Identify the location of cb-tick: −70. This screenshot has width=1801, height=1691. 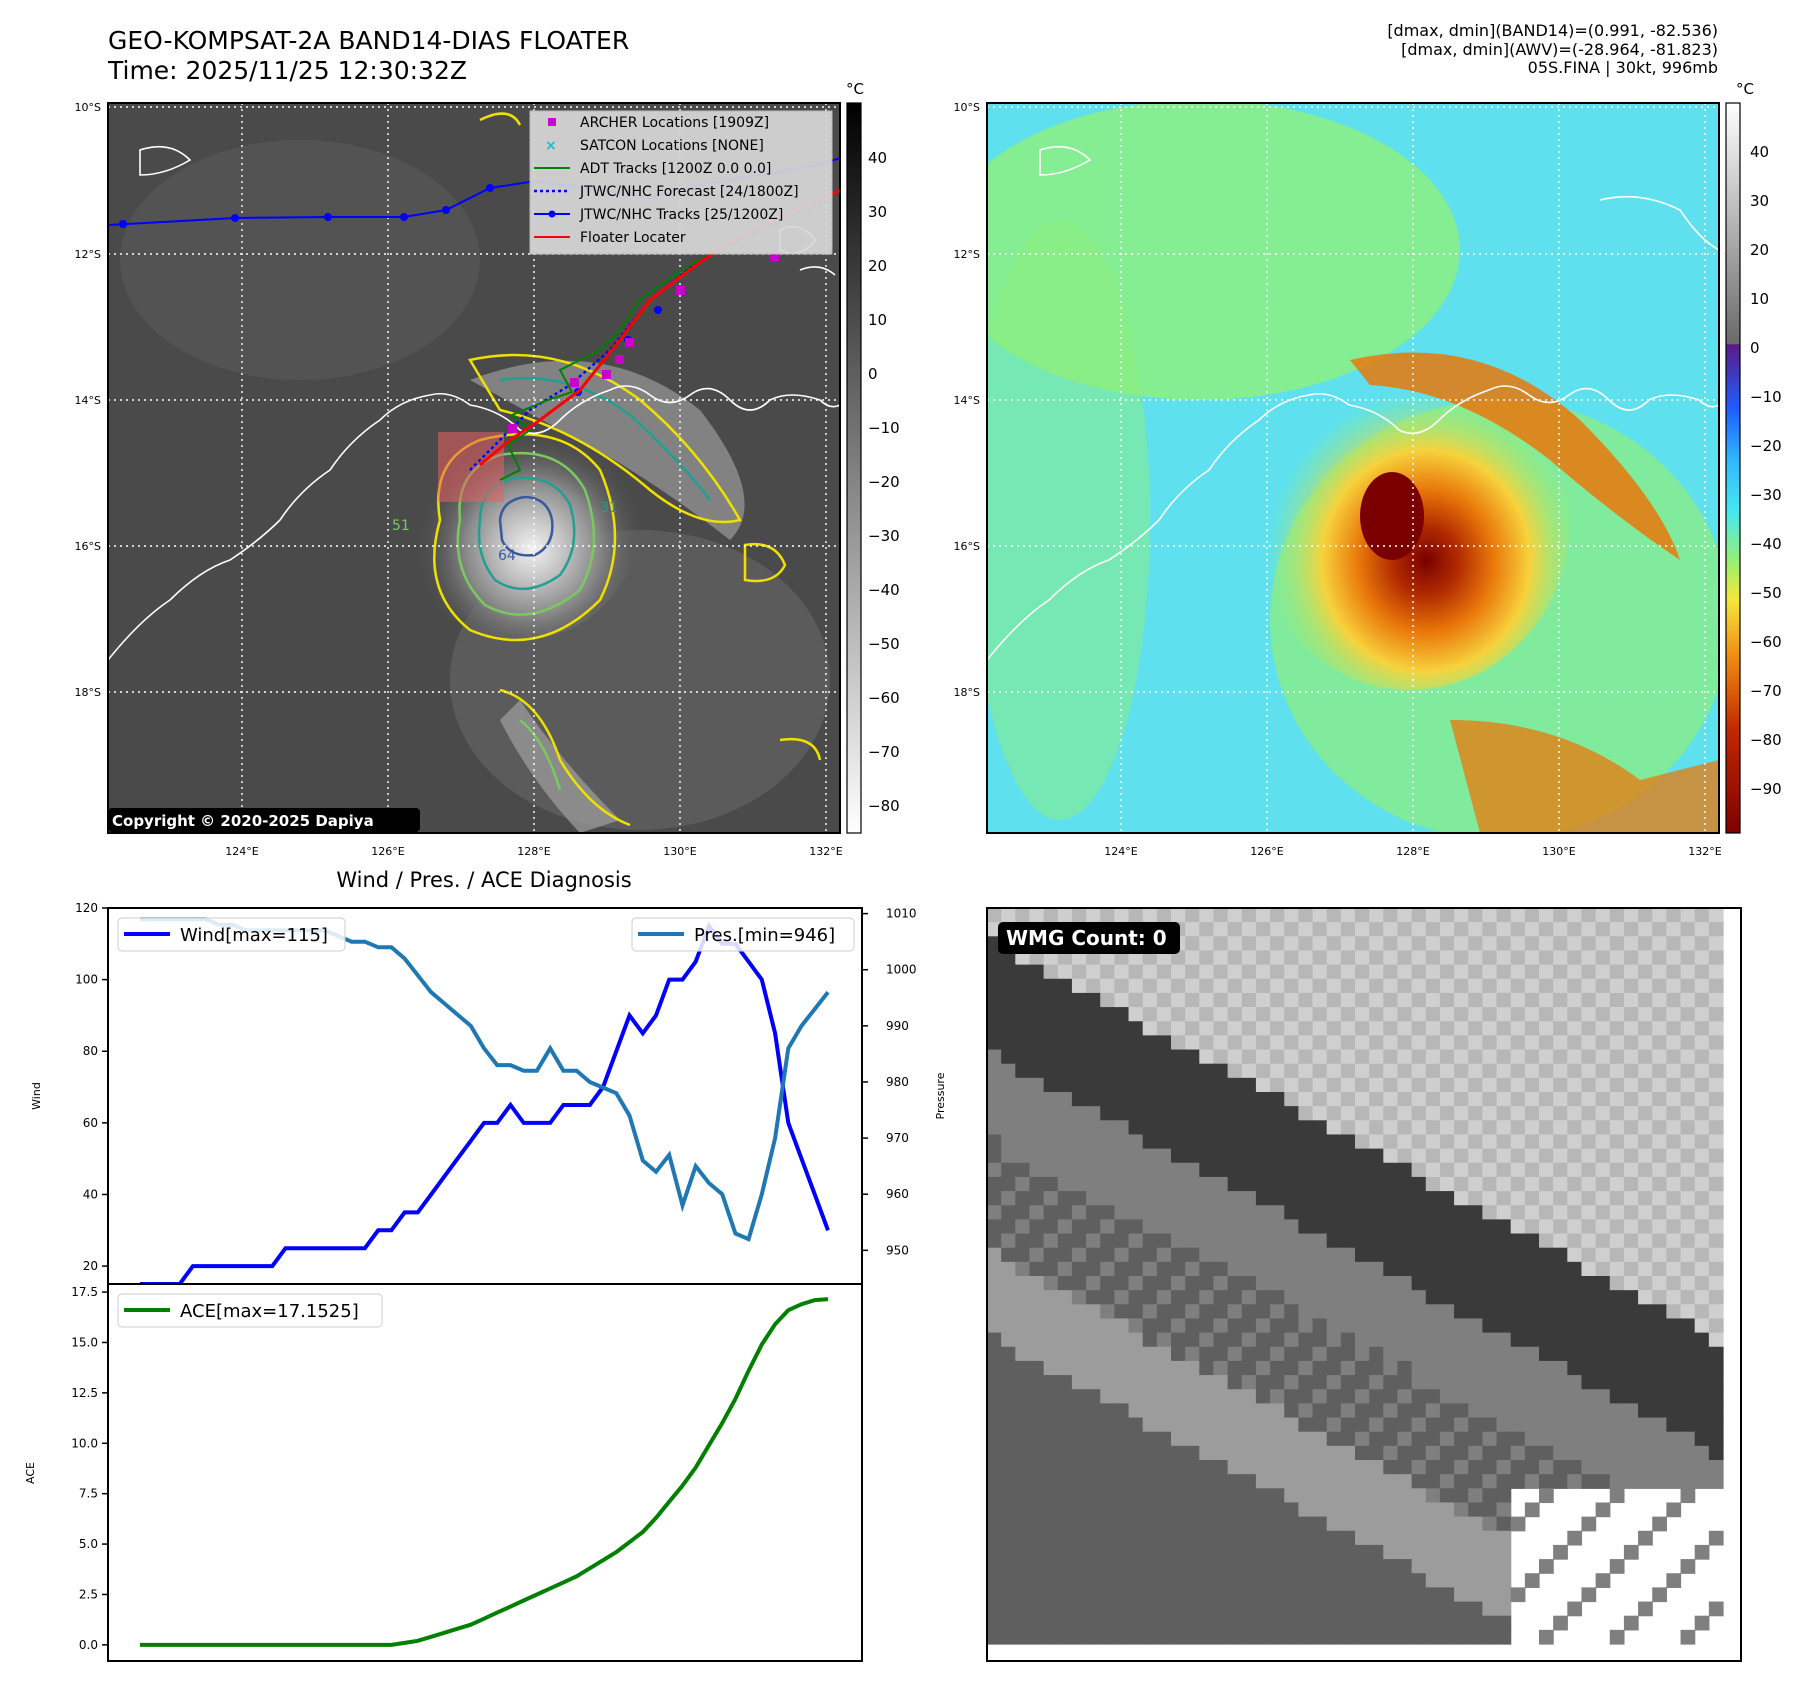
(884, 752).